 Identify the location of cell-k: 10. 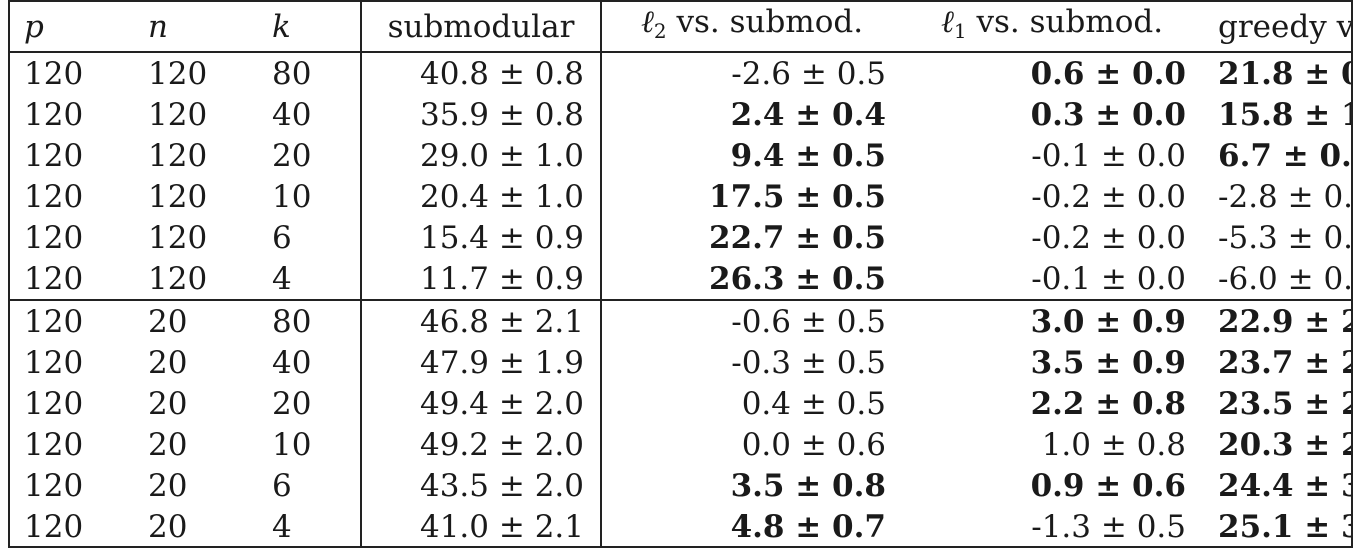
(309, 196).